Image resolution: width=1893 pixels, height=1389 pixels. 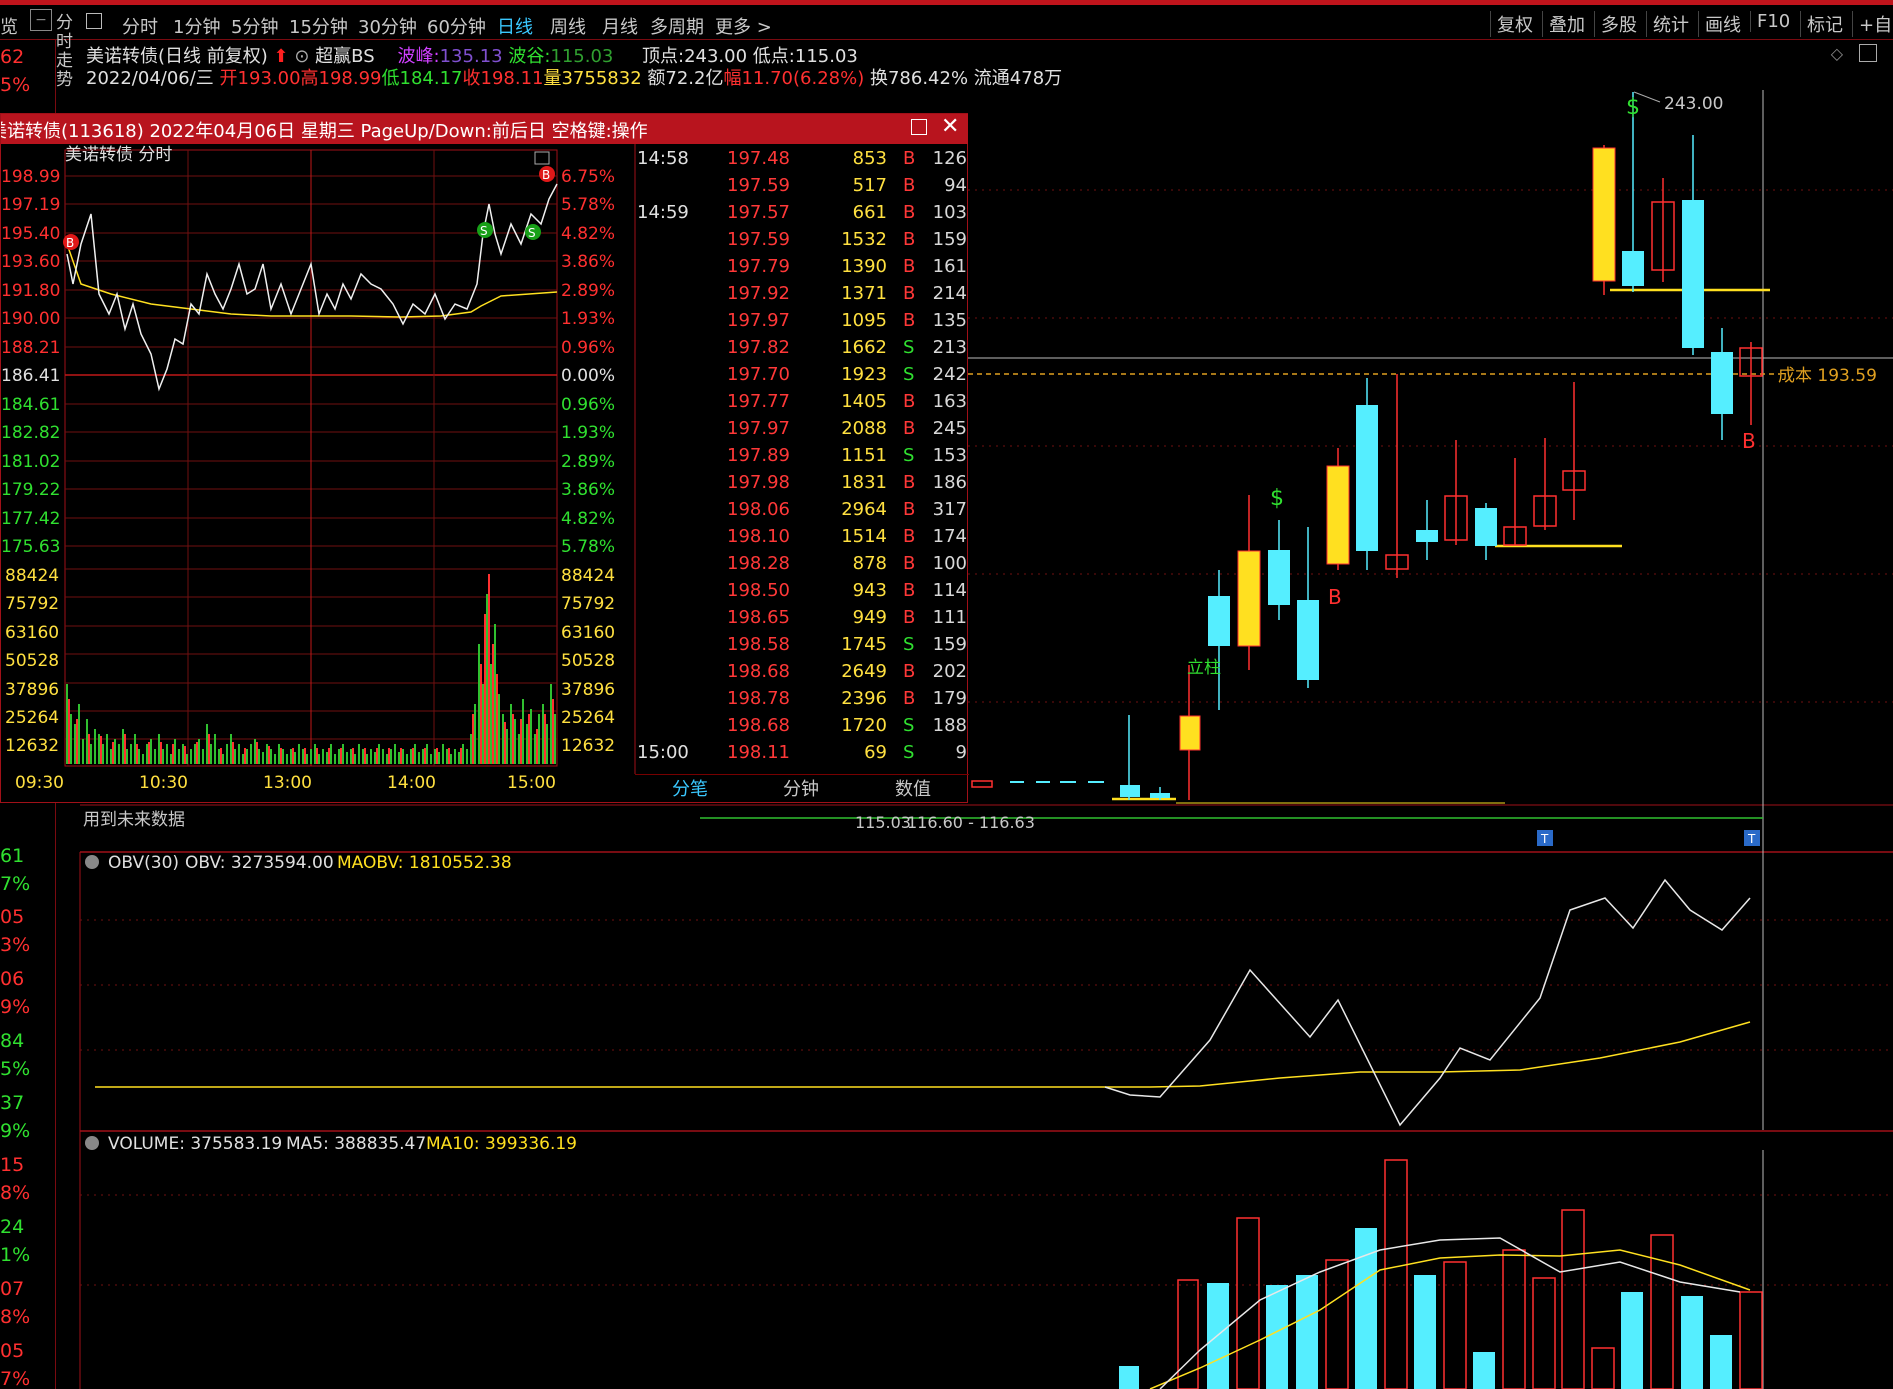 What do you see at coordinates (12, 1103) in the screenshot?
I see `strip-value: 37` at bounding box center [12, 1103].